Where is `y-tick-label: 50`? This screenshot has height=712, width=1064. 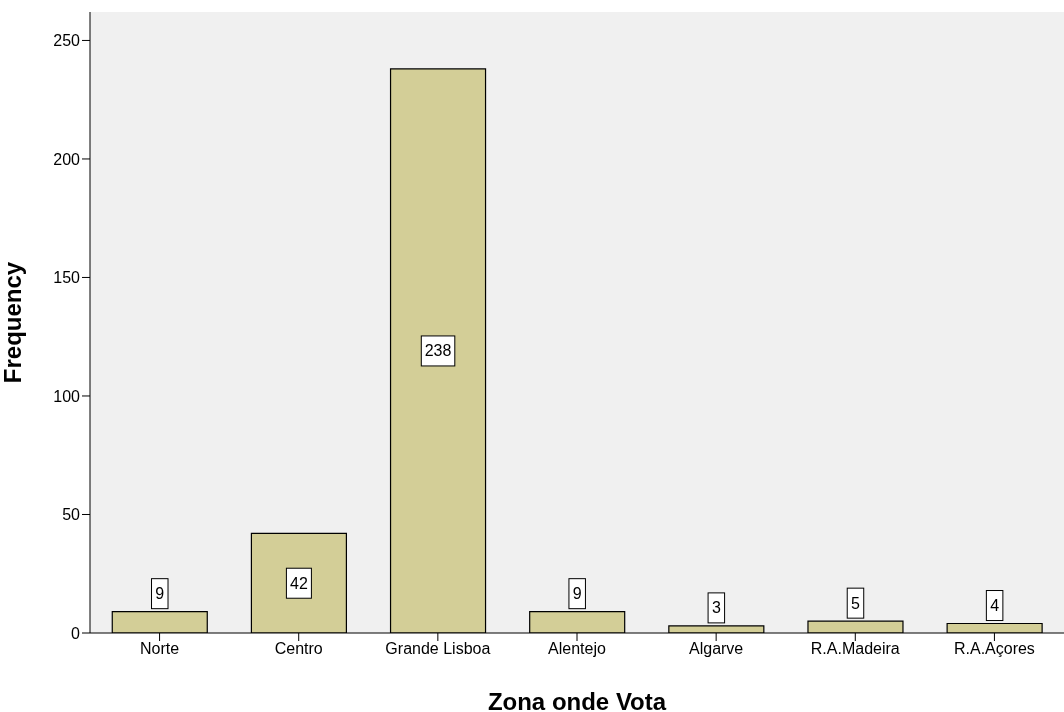 y-tick-label: 50 is located at coordinates (71, 515).